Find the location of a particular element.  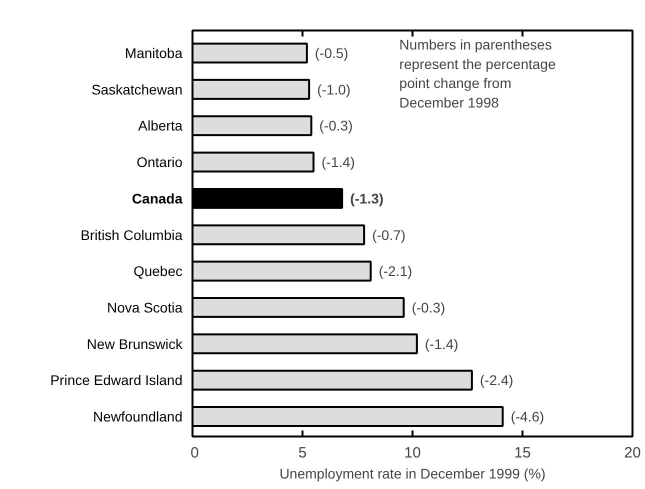

annotation: (-1.0) is located at coordinates (334, 89).